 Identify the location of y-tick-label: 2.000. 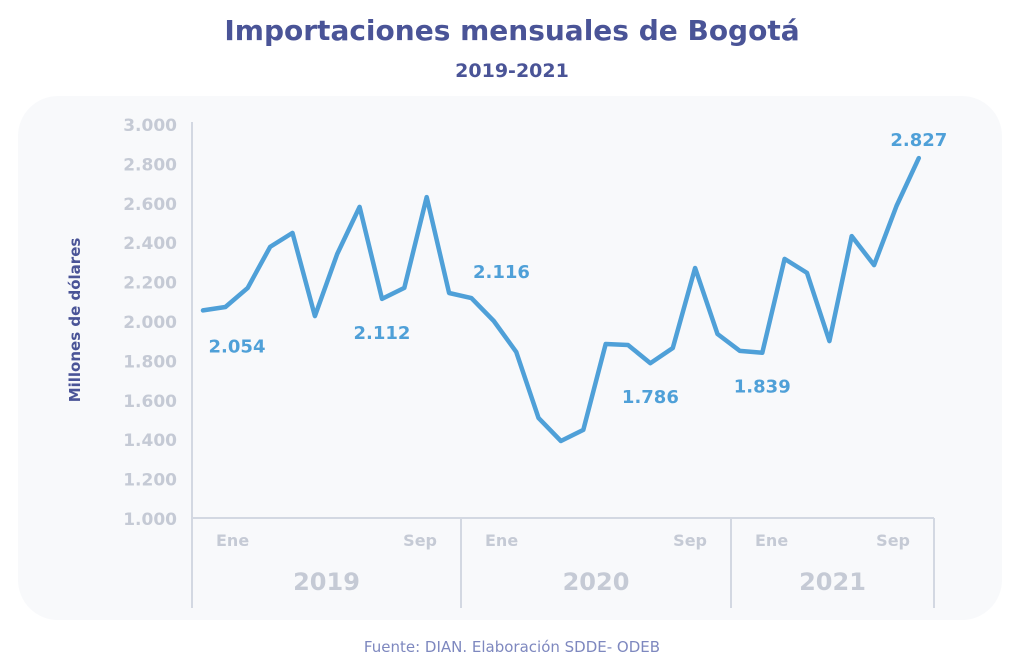
(150, 323).